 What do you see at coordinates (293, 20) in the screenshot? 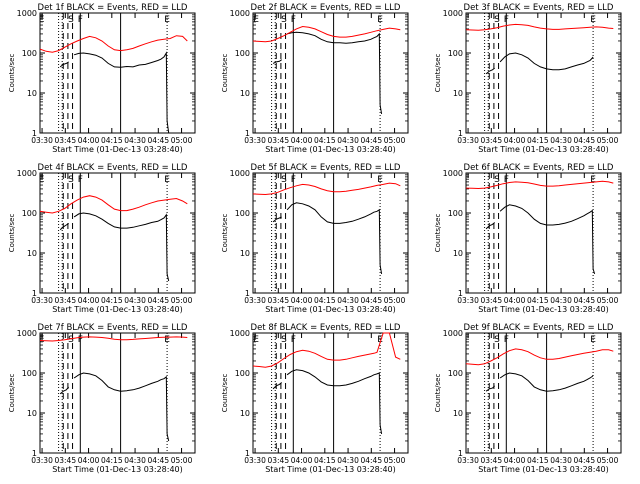
I see `marker-label: F` at bounding box center [293, 20].